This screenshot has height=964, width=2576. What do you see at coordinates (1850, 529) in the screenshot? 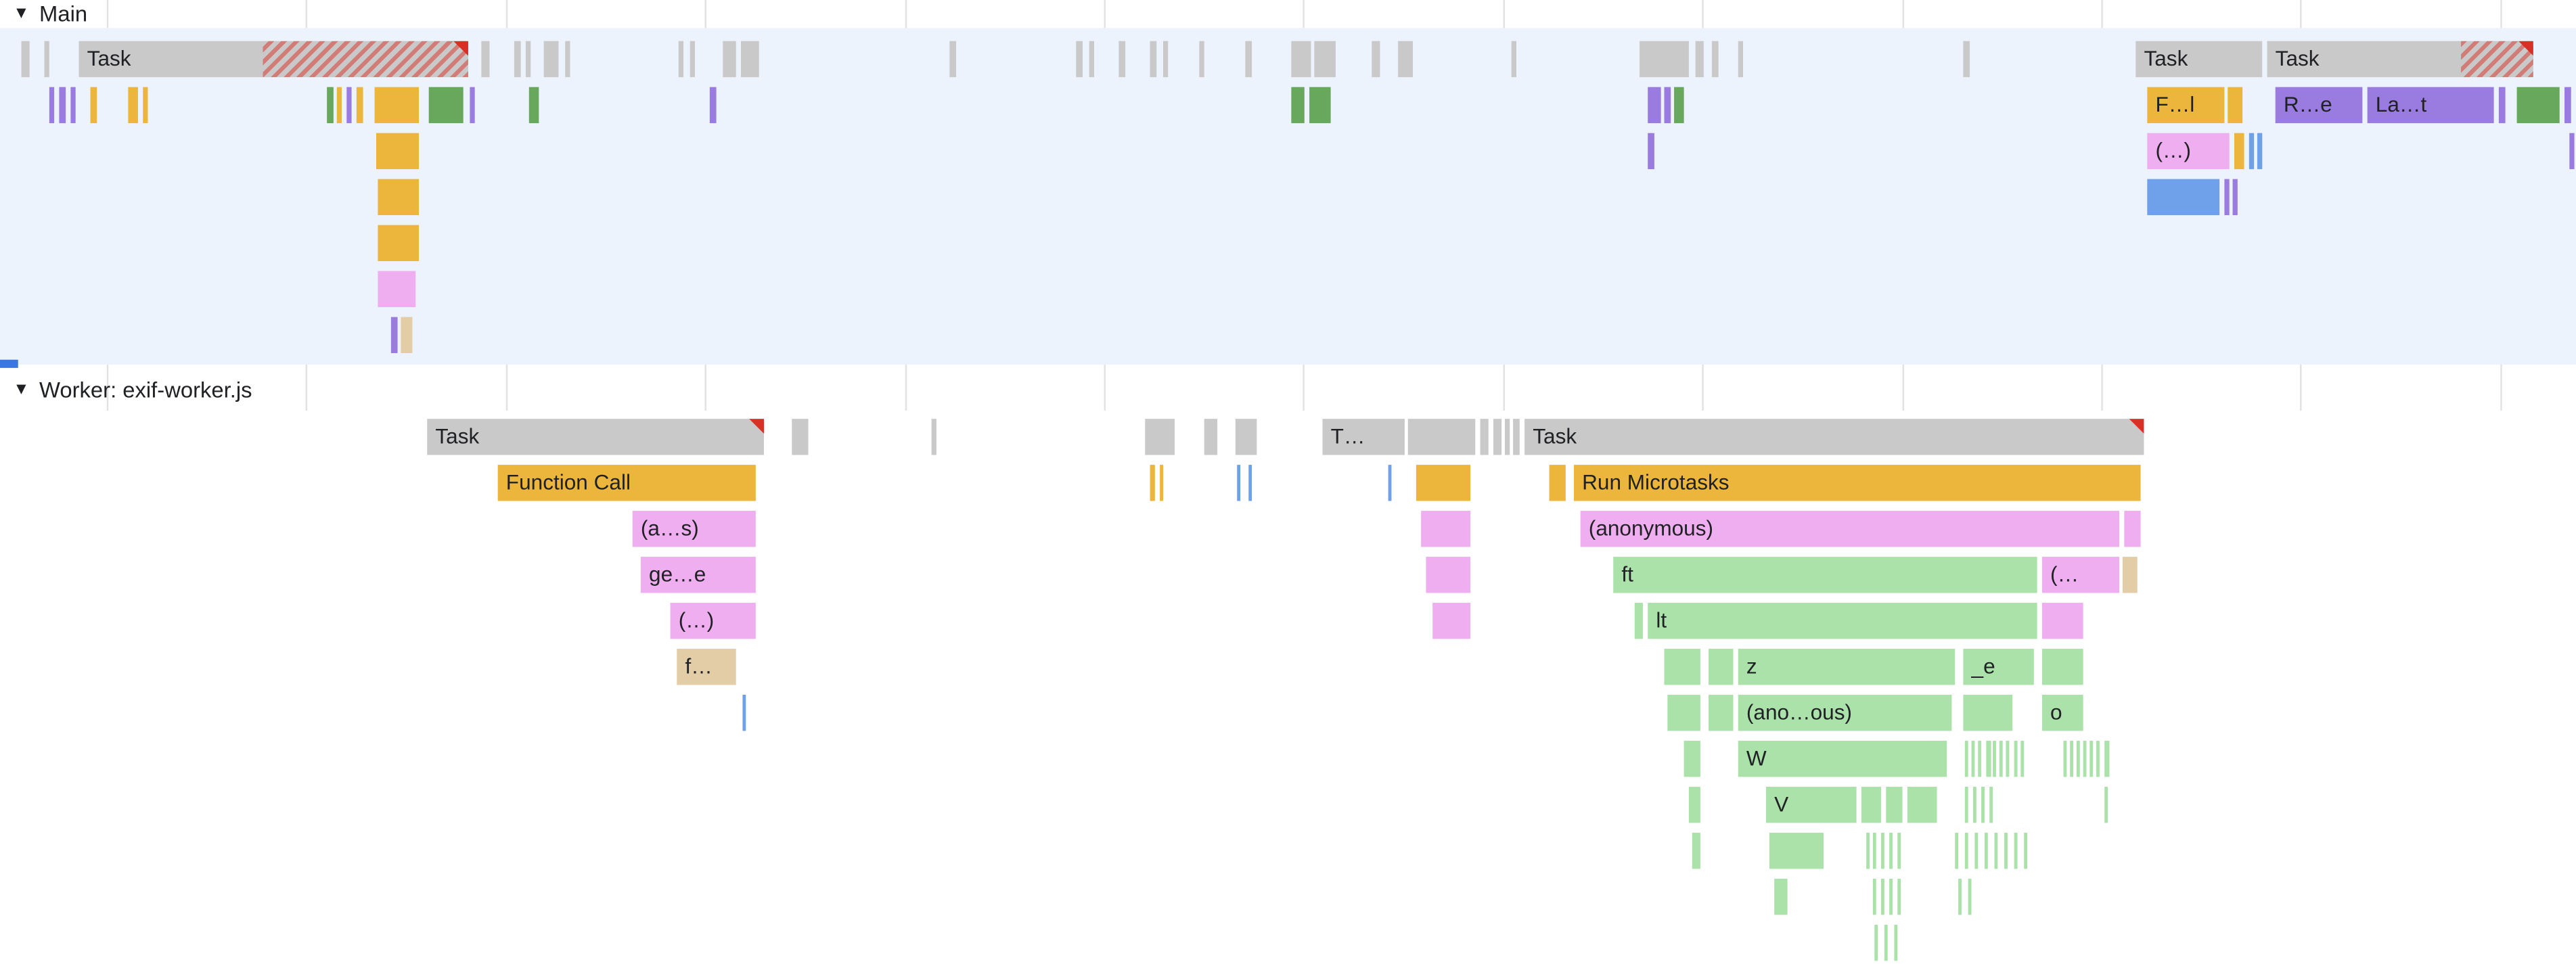
I see `flame-bar-anonymous: (anonymous)` at bounding box center [1850, 529].